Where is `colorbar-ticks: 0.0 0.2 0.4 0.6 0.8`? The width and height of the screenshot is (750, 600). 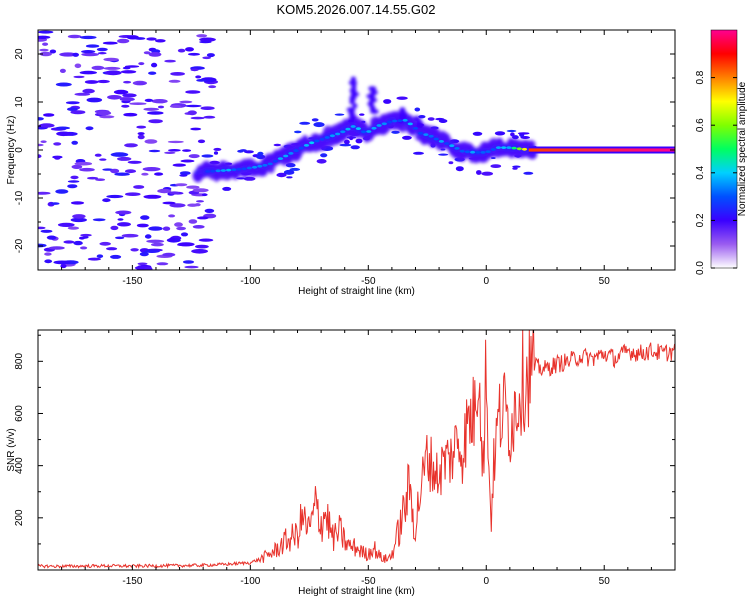 colorbar-ticks: 0.0 0.2 0.4 0.6 0.8 is located at coordinates (716, 172).